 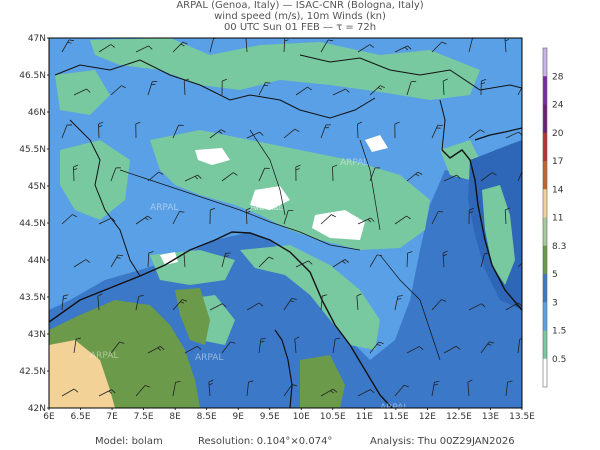 I want to click on lon-label: 11.5E, so click(x=396, y=417).